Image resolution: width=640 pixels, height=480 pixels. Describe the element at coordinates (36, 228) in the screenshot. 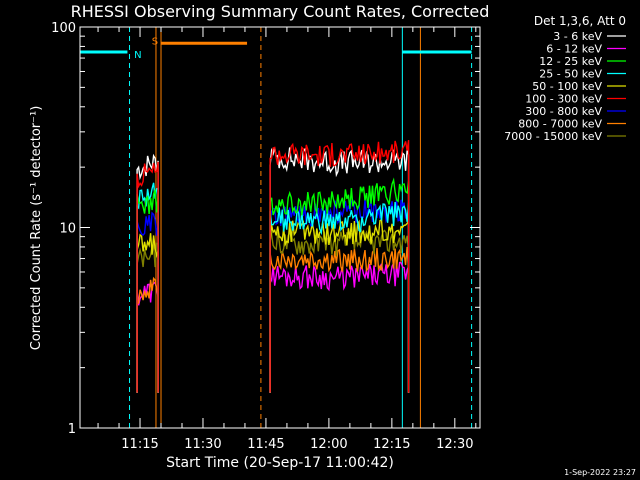

I see `y-axis-label: Corrected Count Rate (s⁻¹ detector⁻¹)` at that location.